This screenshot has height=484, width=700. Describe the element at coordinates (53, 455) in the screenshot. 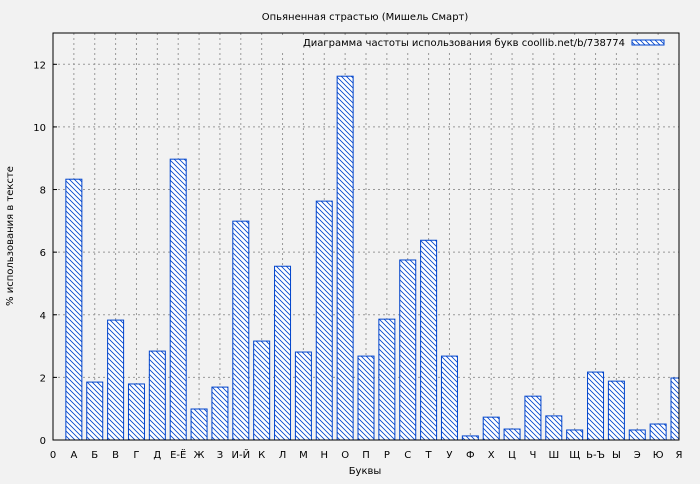

I see `x-tick-label: 0` at that location.